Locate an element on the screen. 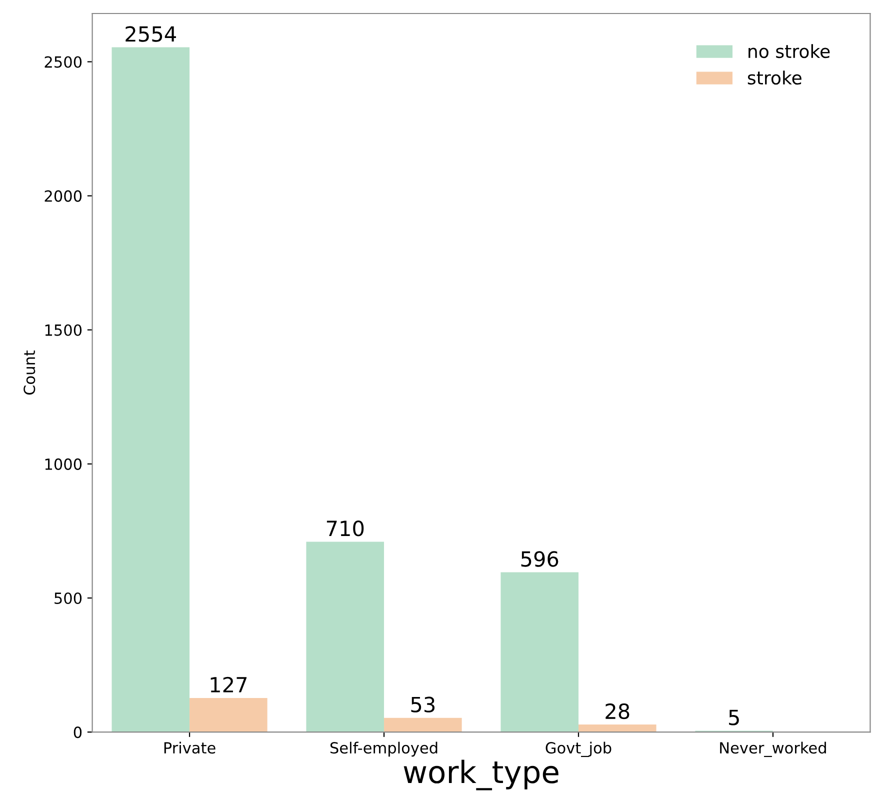 Image resolution: width=879 pixels, height=794 pixels. y-tick-label: 2000 is located at coordinates (63, 196).